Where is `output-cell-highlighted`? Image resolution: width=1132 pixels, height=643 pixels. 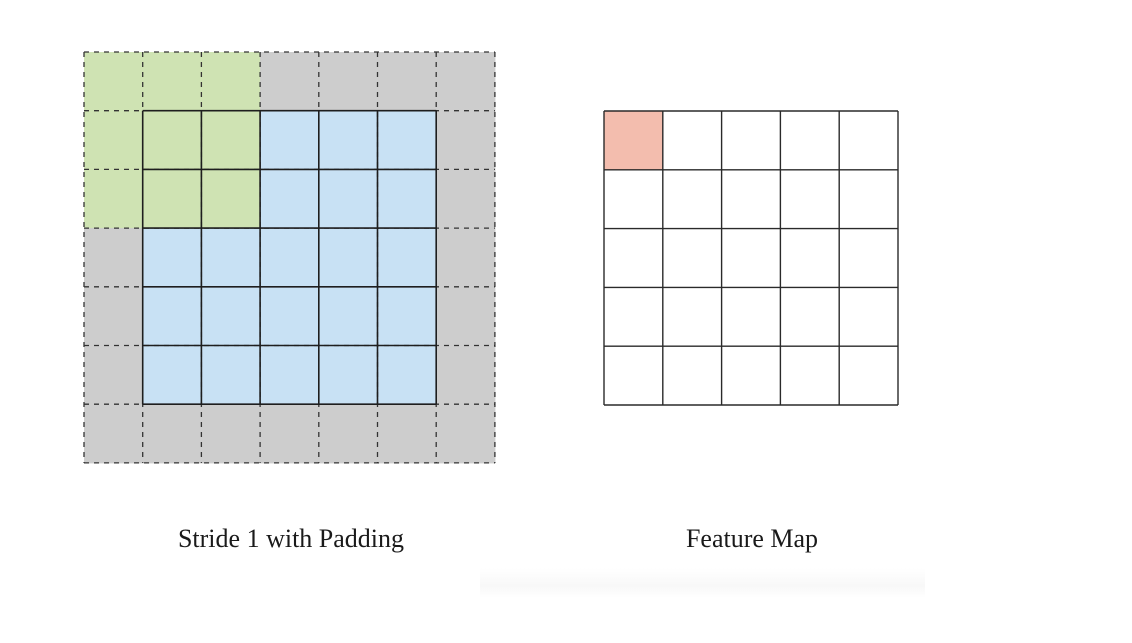
output-cell-highlighted is located at coordinates (633, 140).